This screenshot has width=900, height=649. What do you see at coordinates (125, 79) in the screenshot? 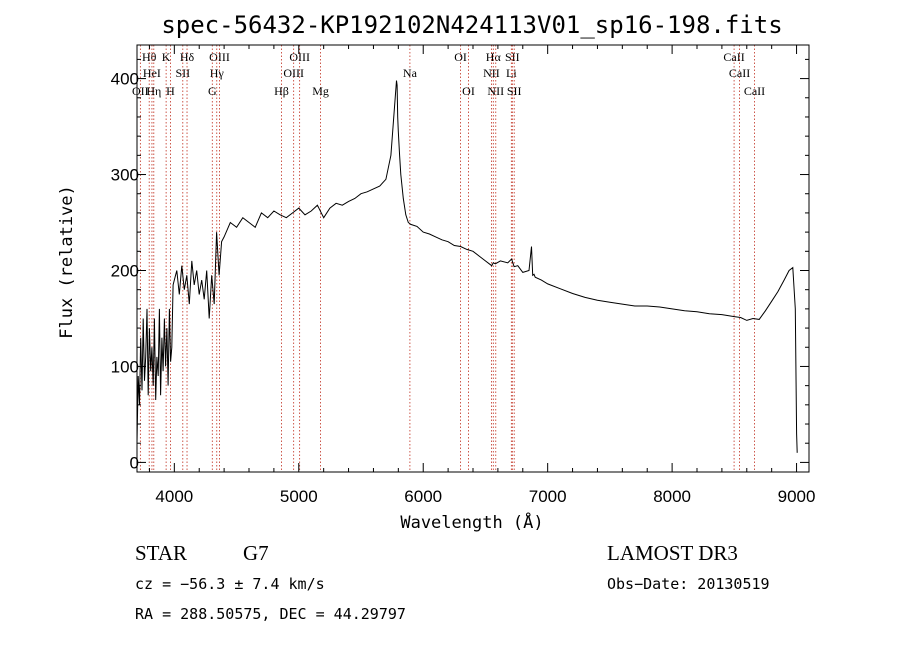
I see `y-tick-label: 400` at bounding box center [125, 79].